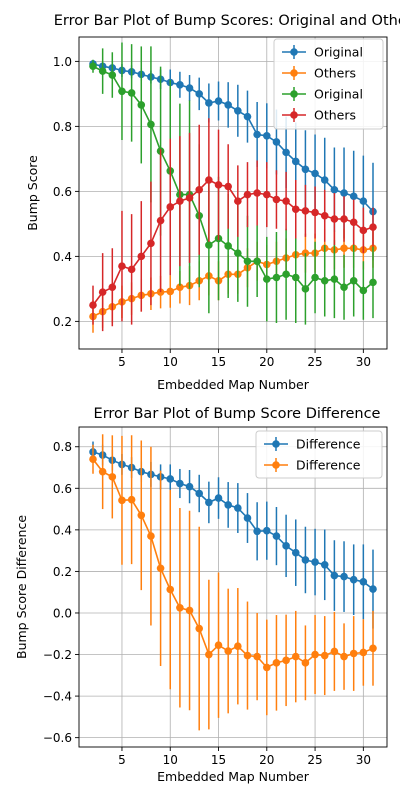  Describe the element at coordinates (338, 94) in the screenshot. I see `legend-label: Original` at that location.